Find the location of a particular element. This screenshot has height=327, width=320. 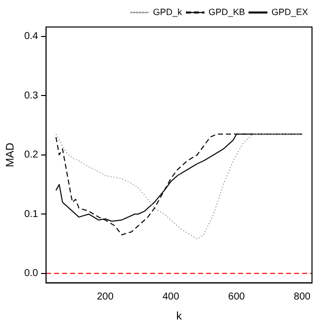

y-tick-label: 0.3 is located at coordinates (31, 96).